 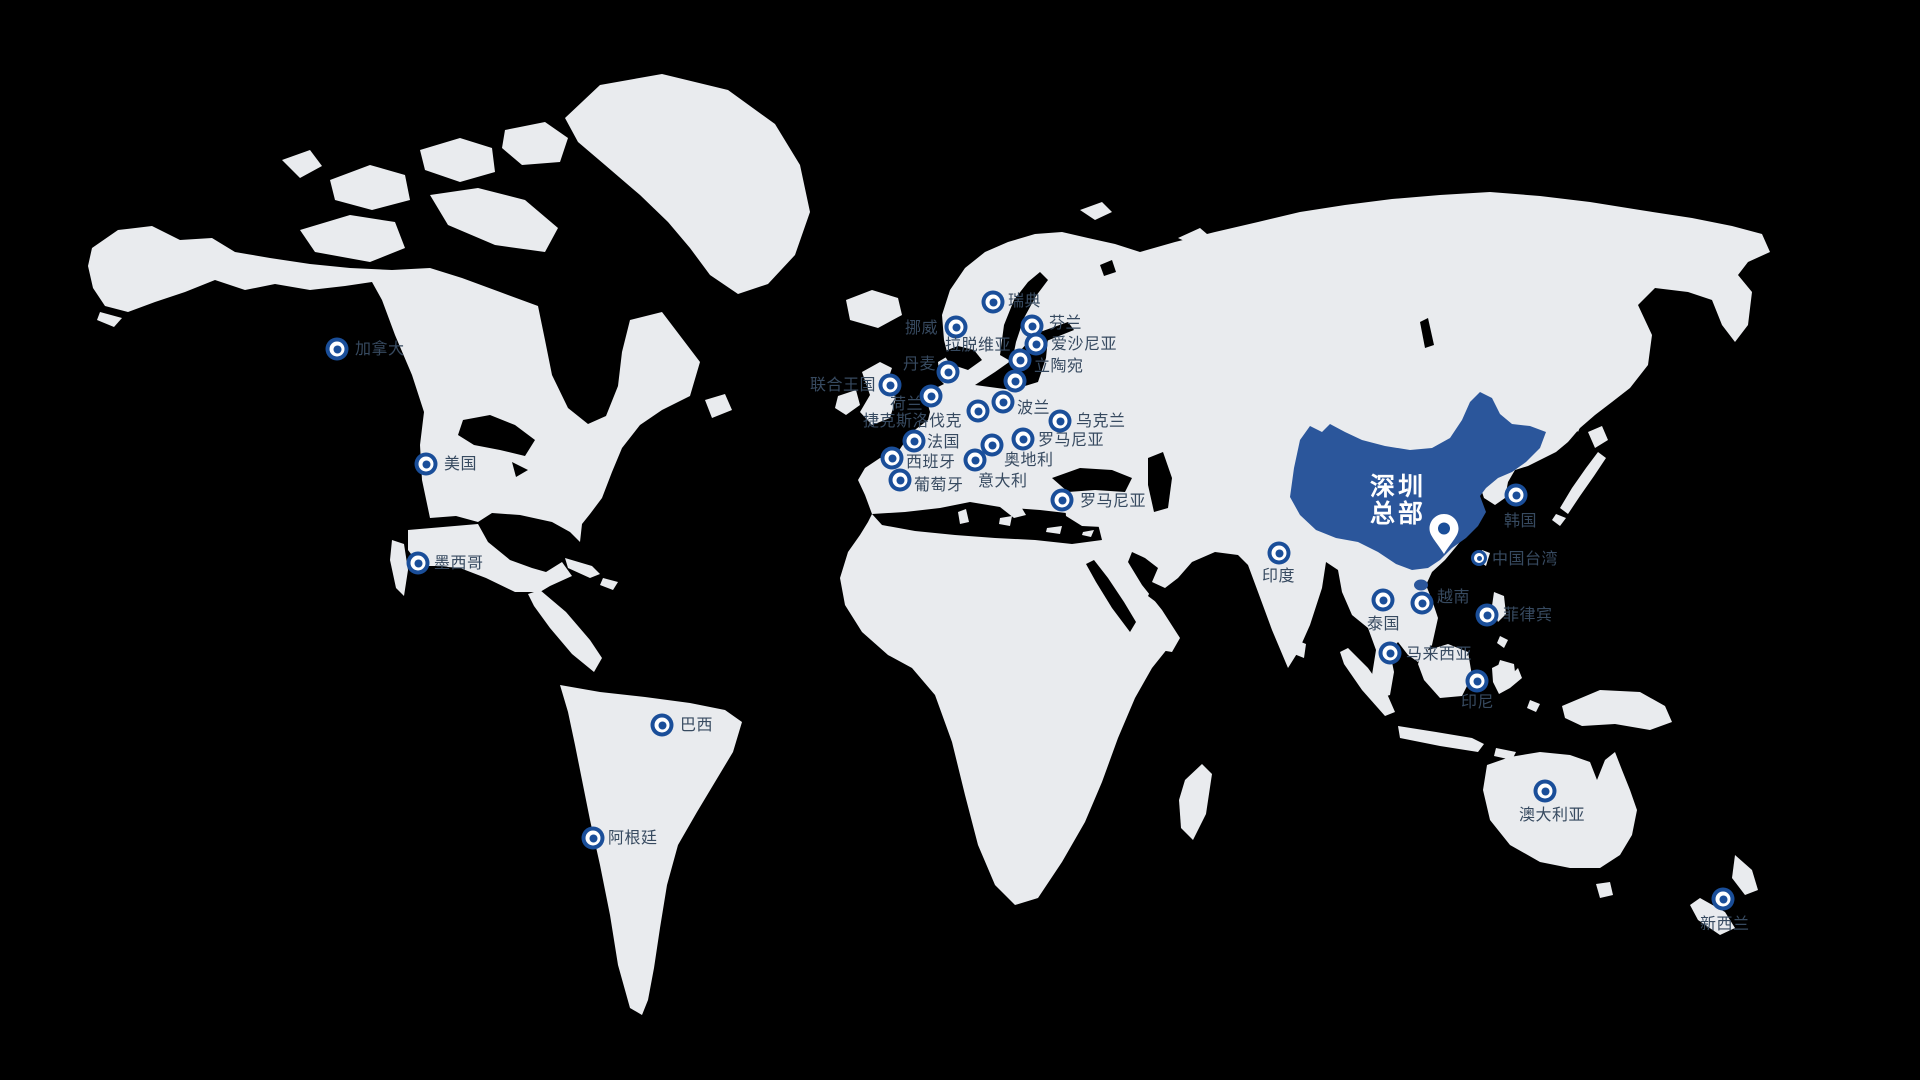 What do you see at coordinates (1101, 421) in the screenshot?
I see `location-label-ukraine: 乌克兰` at bounding box center [1101, 421].